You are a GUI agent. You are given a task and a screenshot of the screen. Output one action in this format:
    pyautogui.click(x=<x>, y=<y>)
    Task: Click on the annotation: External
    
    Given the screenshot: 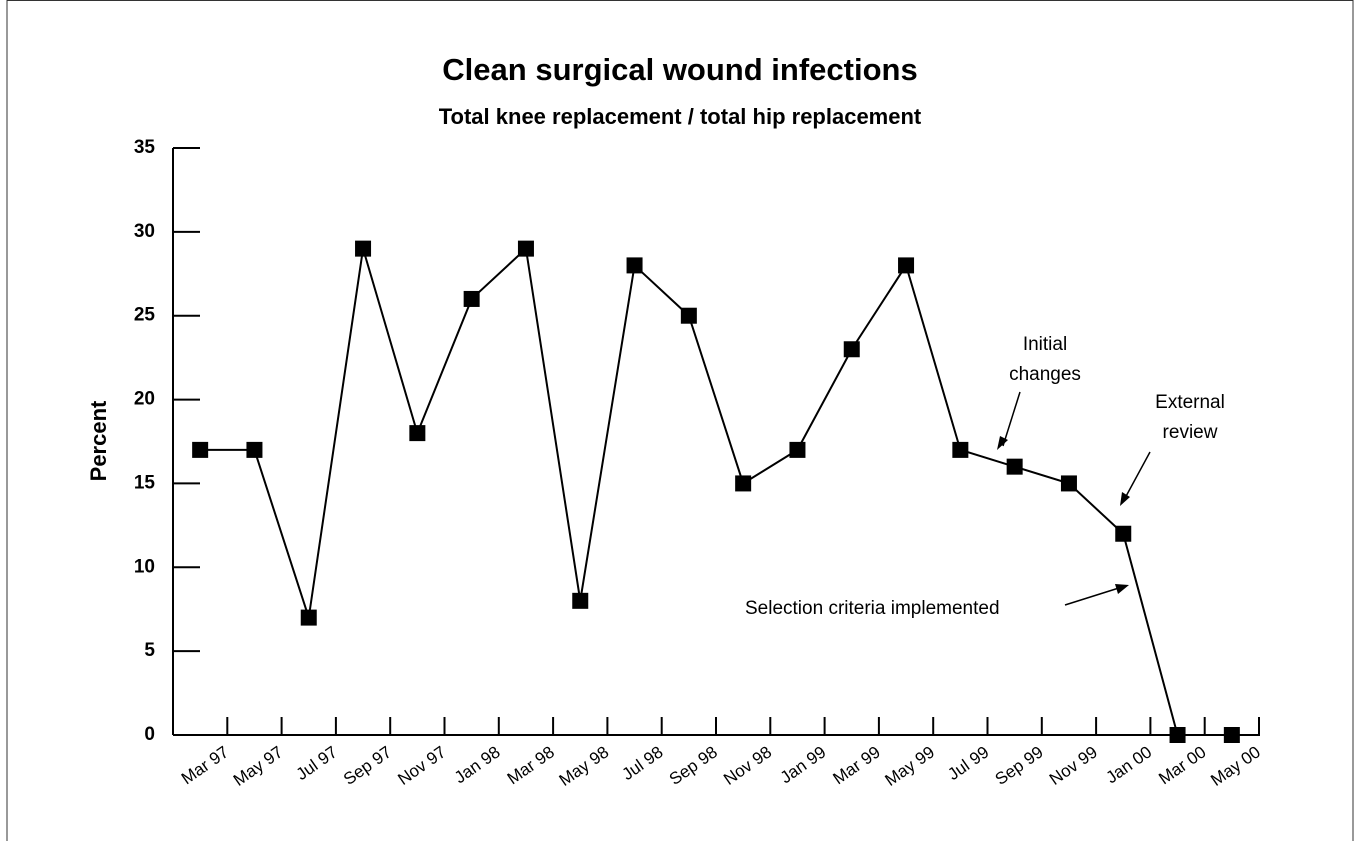 What is the action you would take?
    pyautogui.click(x=1190, y=402)
    